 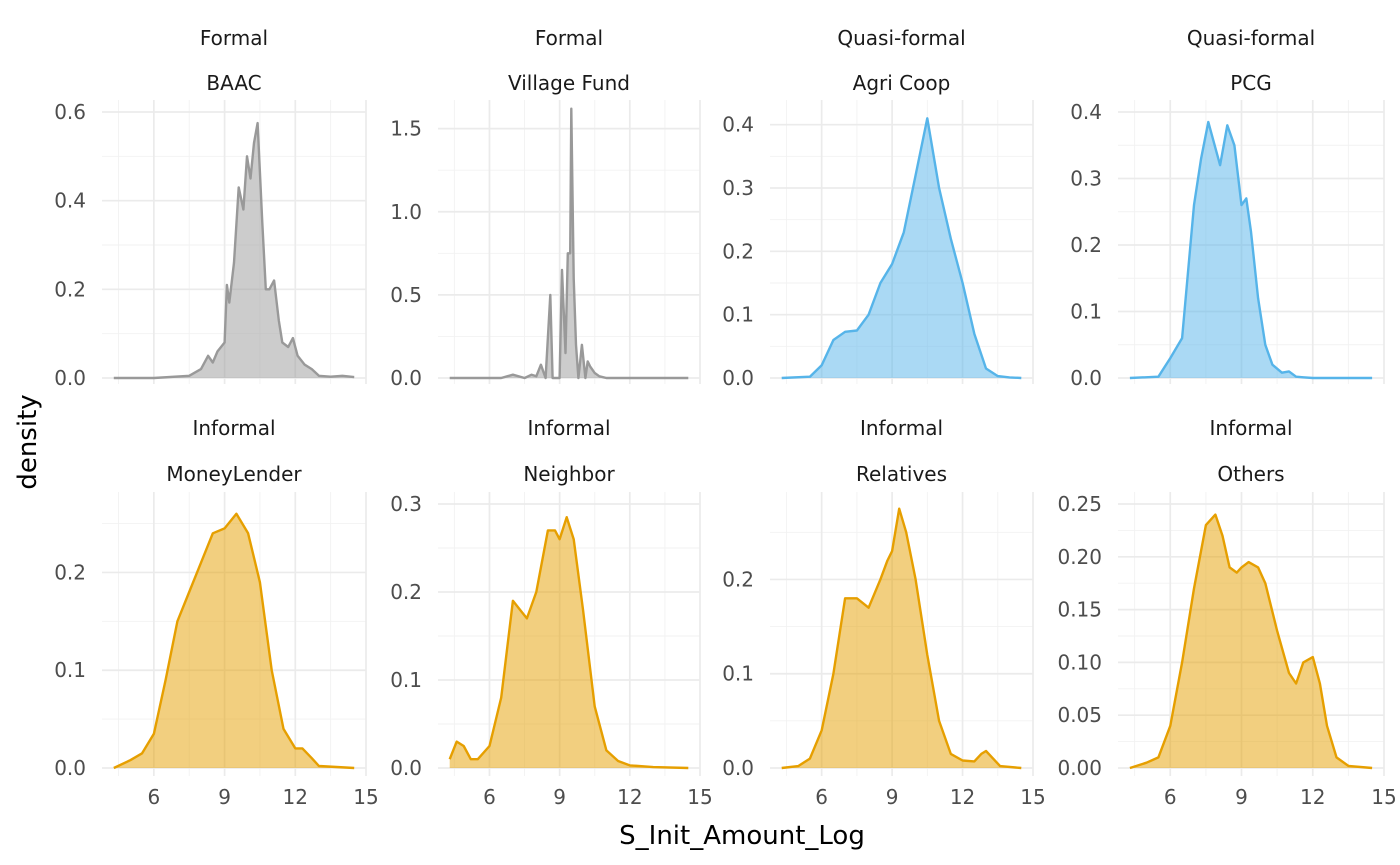 What do you see at coordinates (406, 295) in the screenshot?
I see `y-tick-label: 0.5` at bounding box center [406, 295].